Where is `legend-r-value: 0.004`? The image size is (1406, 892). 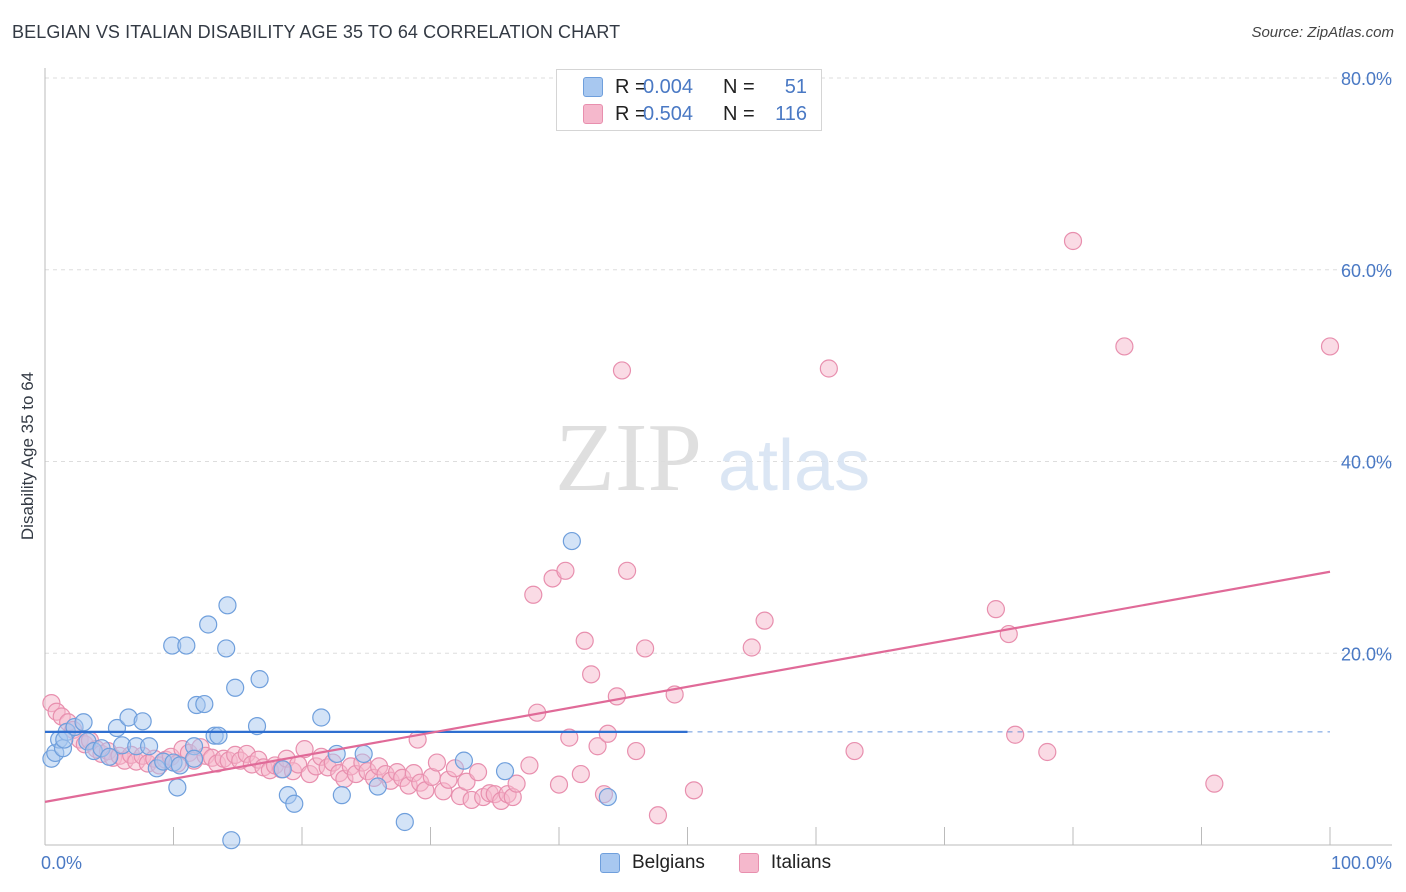 legend-r-value: 0.004 is located at coordinates (668, 86).